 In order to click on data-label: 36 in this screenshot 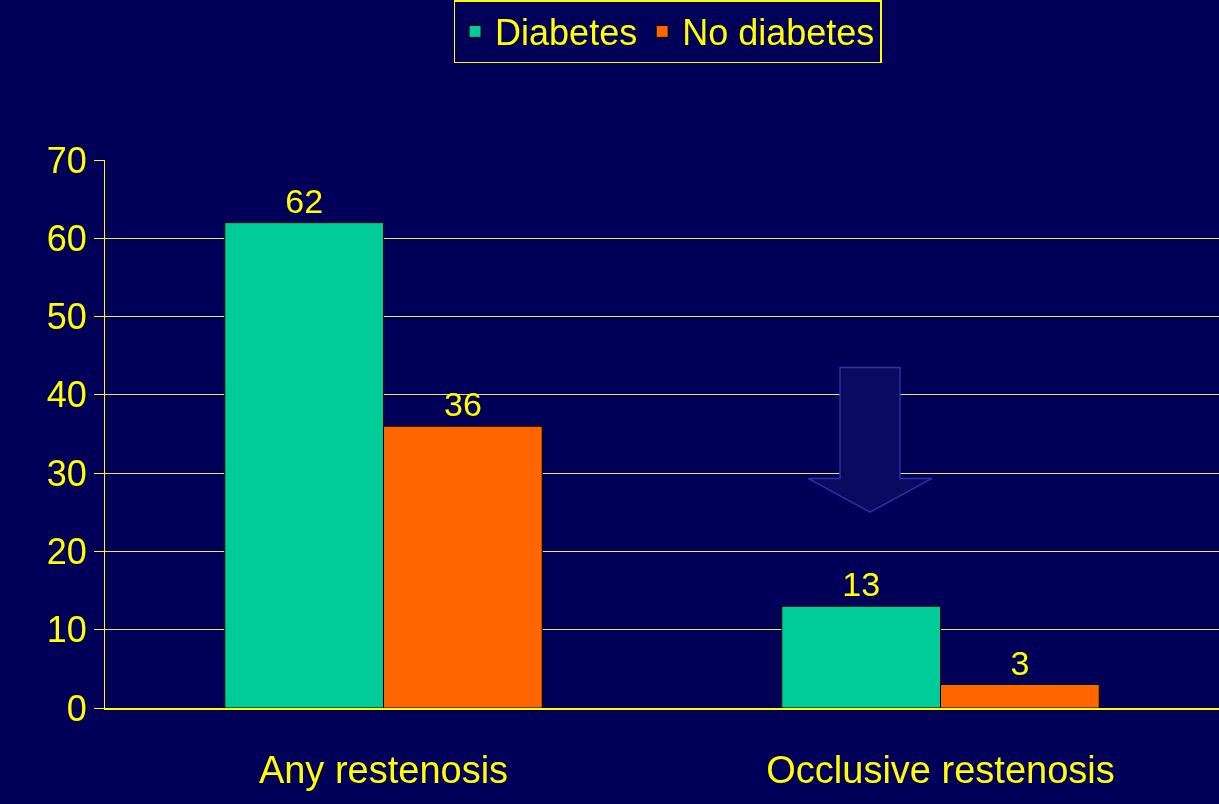, I will do `click(462, 404)`.